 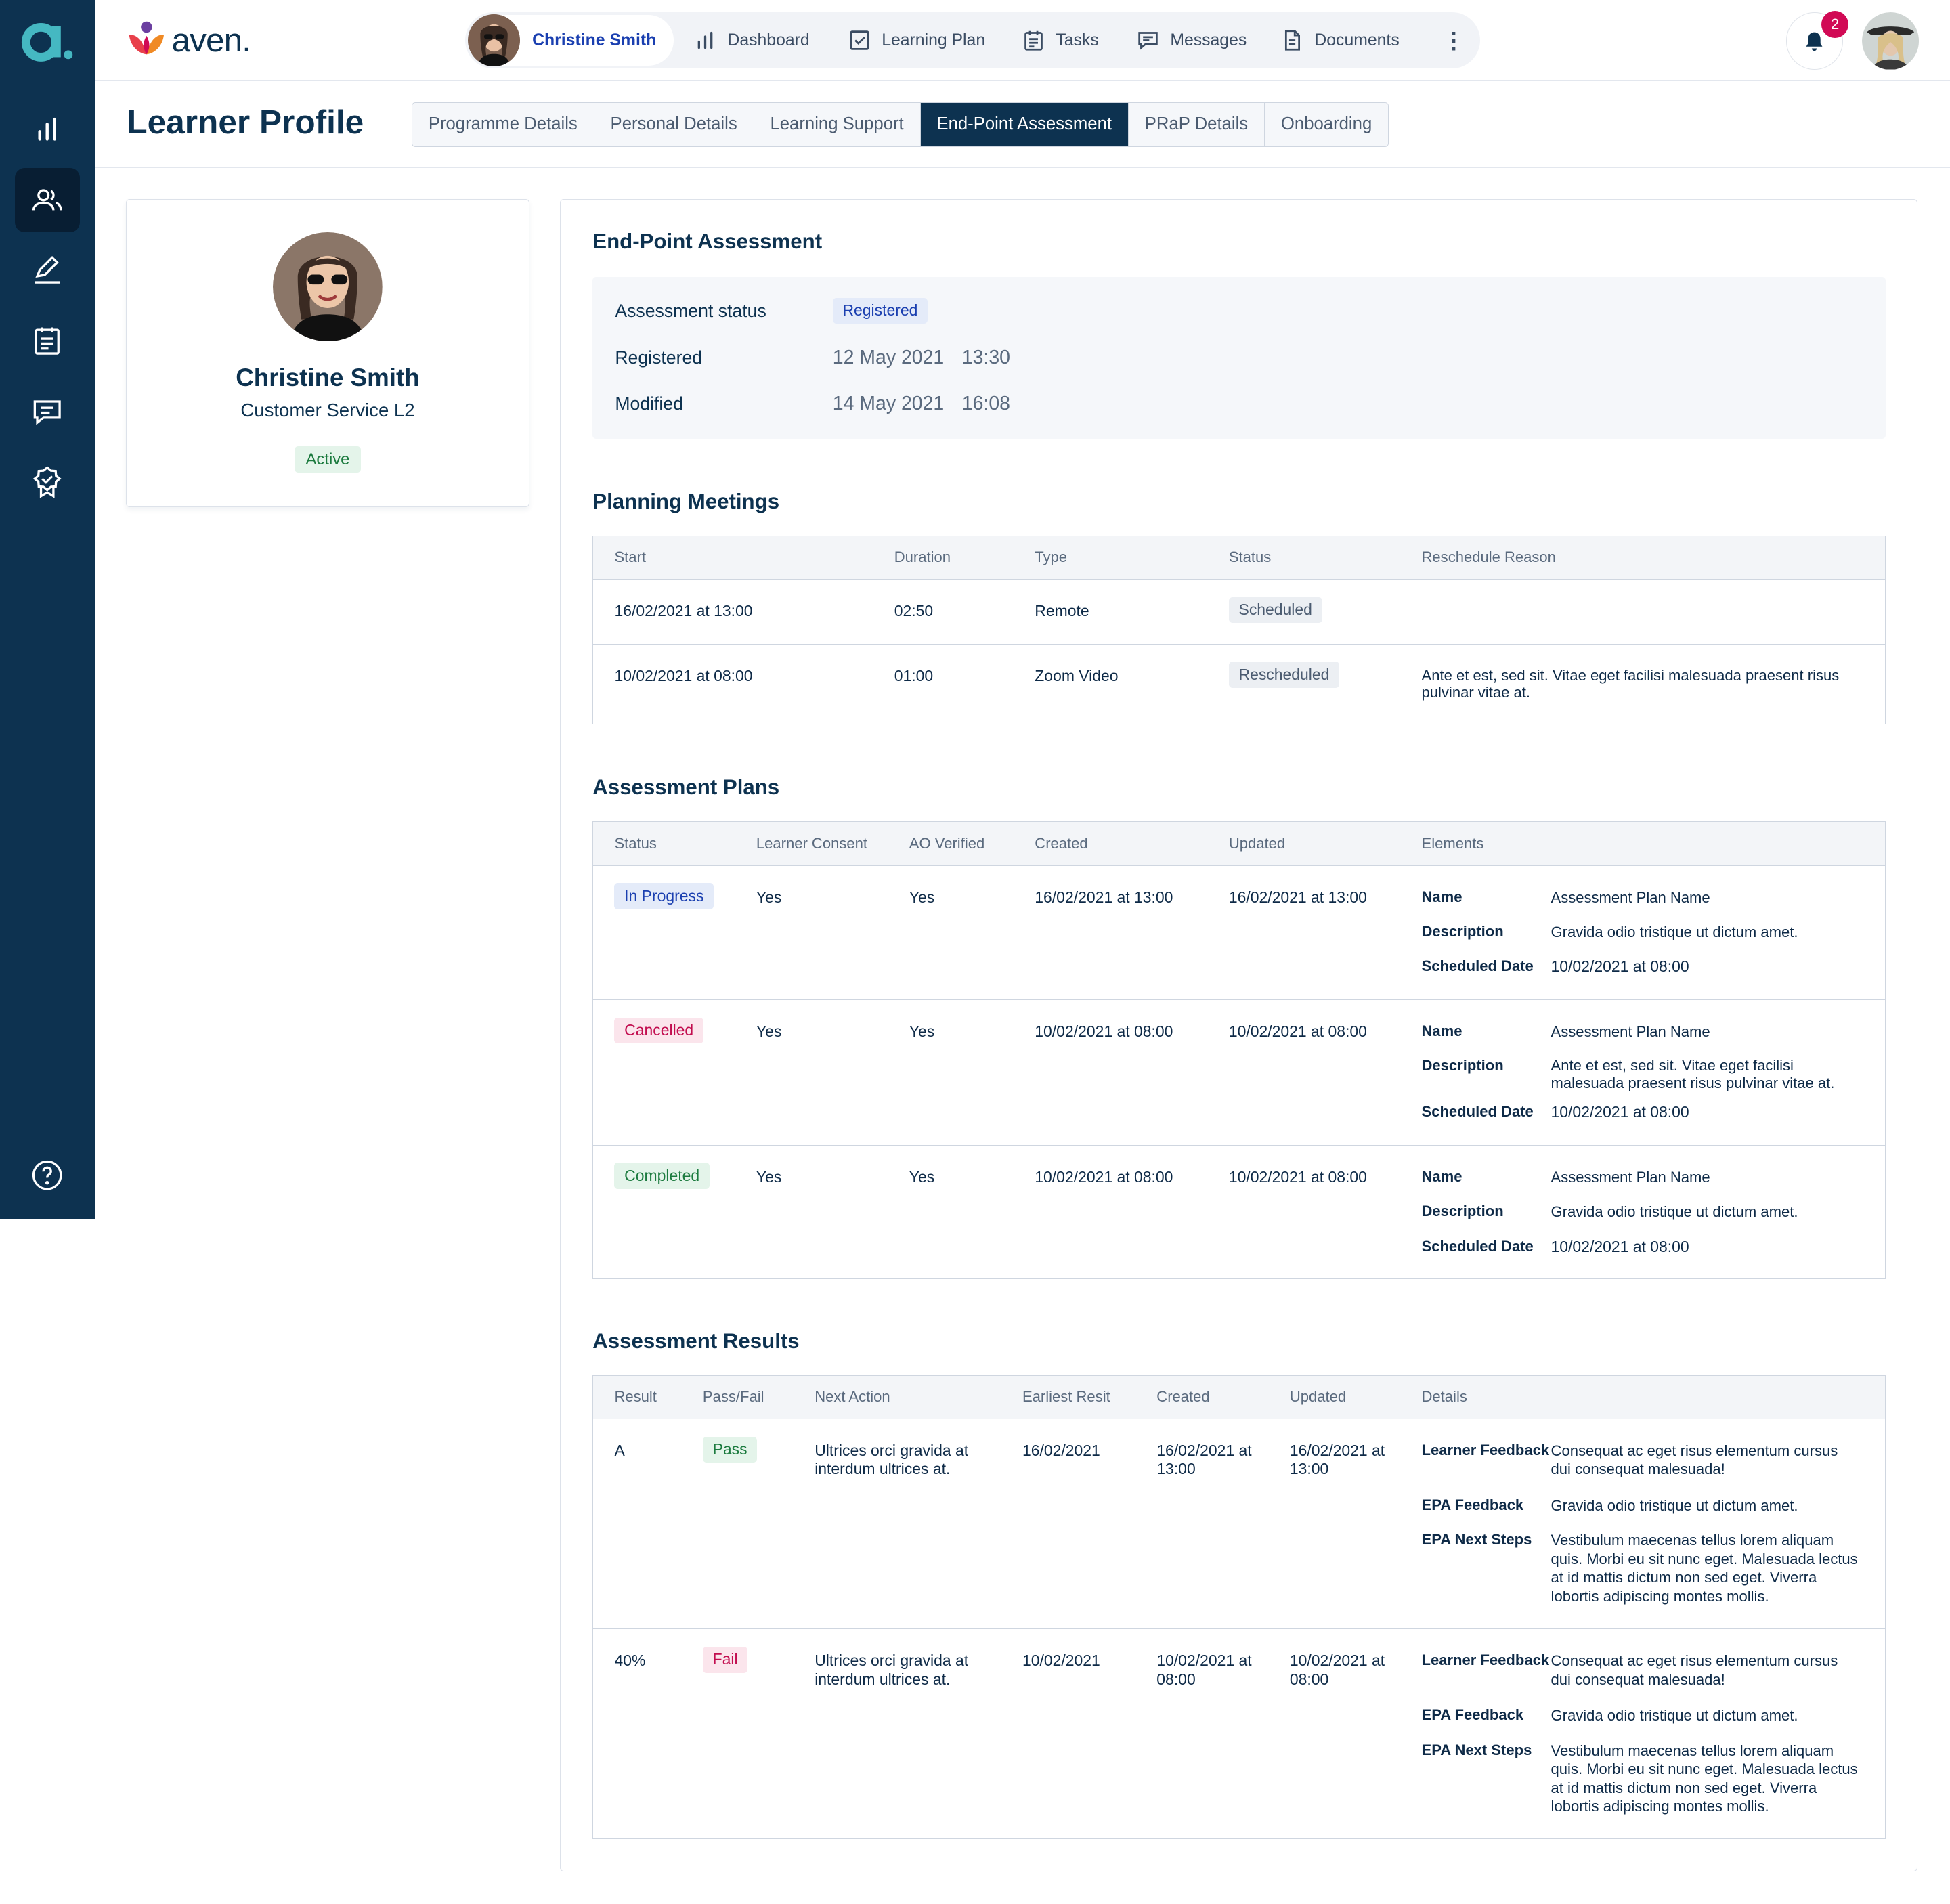 What do you see at coordinates (1835, 25) in the screenshot?
I see `notification-badge: 2` at bounding box center [1835, 25].